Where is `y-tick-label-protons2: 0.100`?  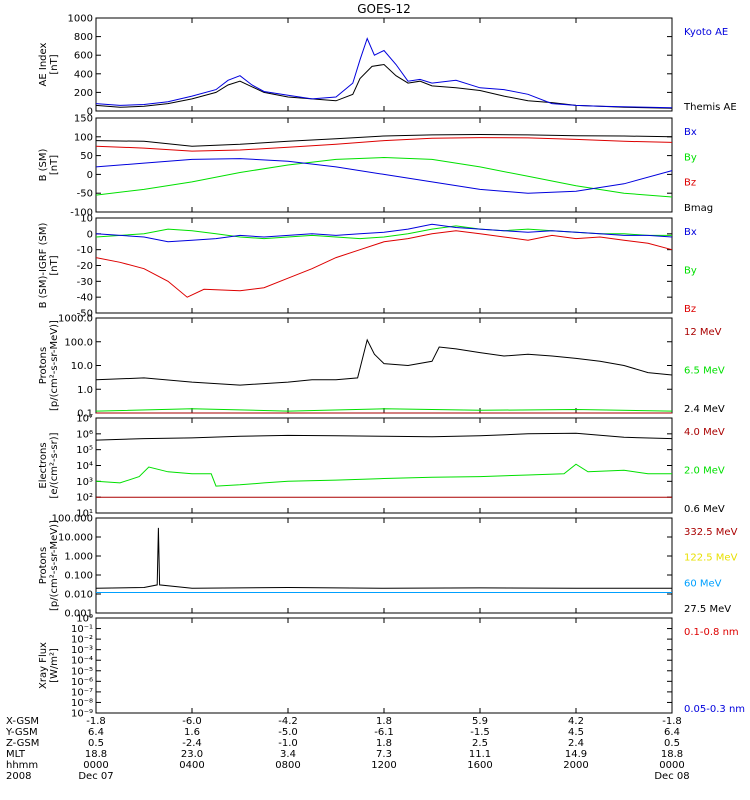 y-tick-label-protons2: 0.100 is located at coordinates (78, 576).